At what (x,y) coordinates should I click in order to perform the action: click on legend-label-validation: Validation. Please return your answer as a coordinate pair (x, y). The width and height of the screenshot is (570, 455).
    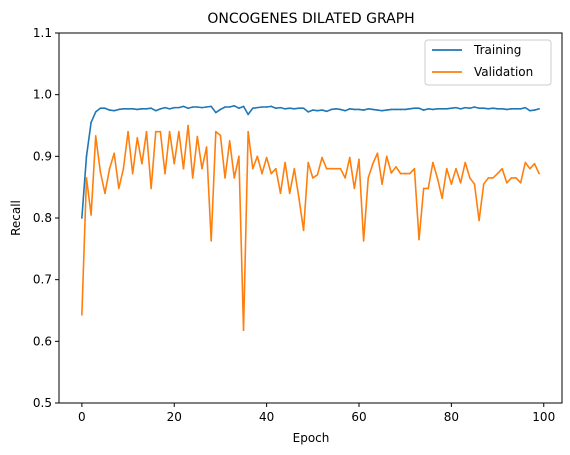
    Looking at the image, I should click on (503, 72).